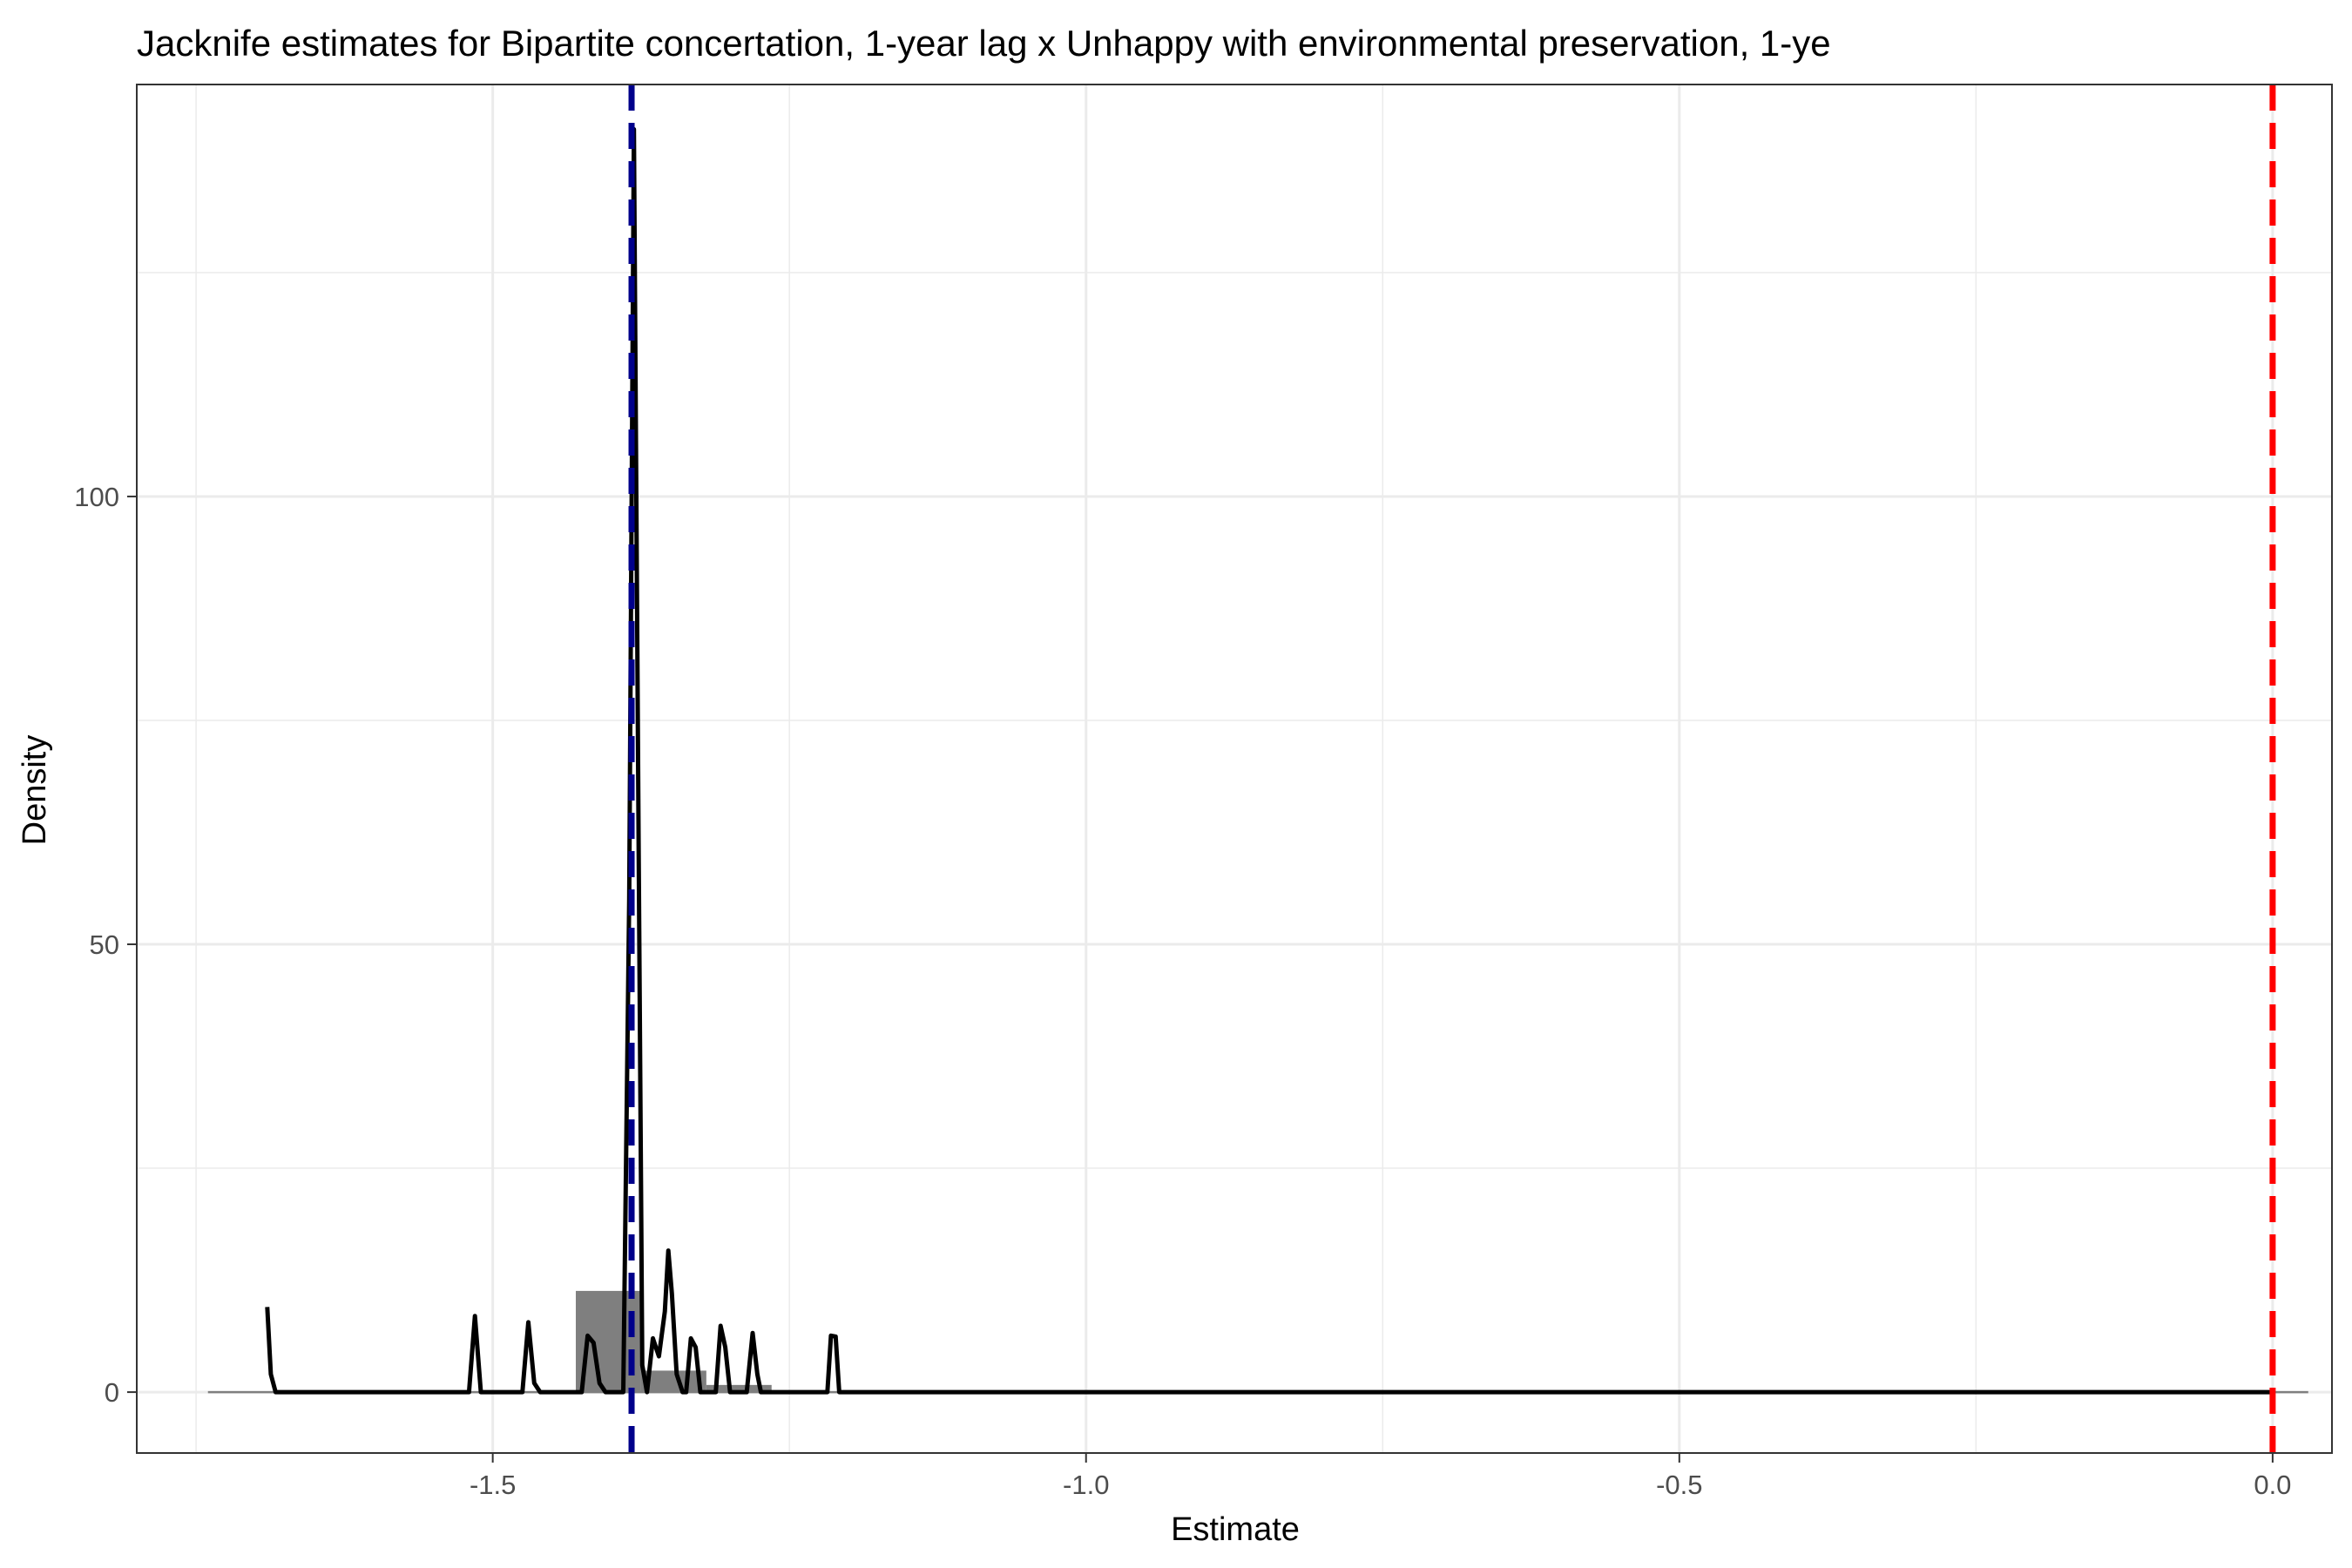  Describe the element at coordinates (1235, 1529) in the screenshot. I see `x-axis-title: Estimate` at that location.